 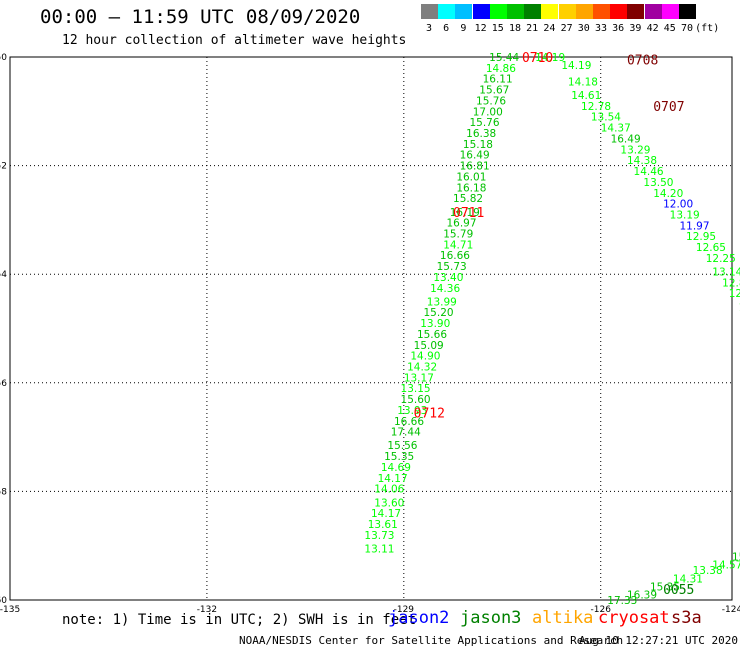 What do you see at coordinates (618, 28) in the screenshot?
I see `legend-label: 36` at bounding box center [618, 28].